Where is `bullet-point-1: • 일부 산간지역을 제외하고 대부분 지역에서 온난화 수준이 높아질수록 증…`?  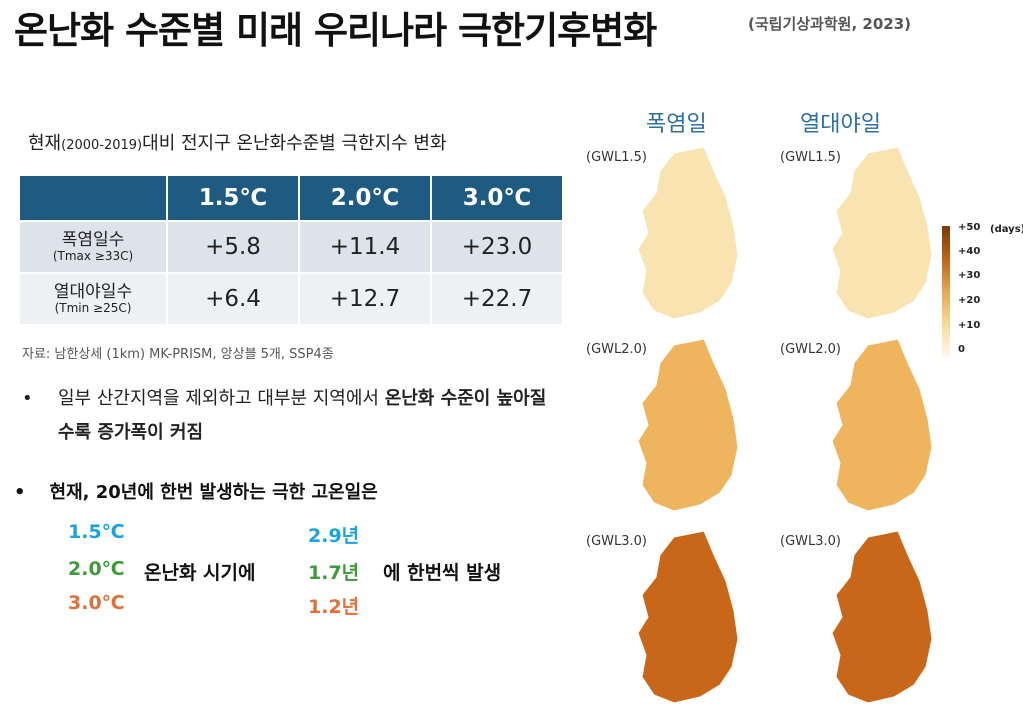
bullet-point-1: • 일부 산간지역을 제외하고 대부분 지역에서 온난화 수준이 높아질수록 증… is located at coordinates (292, 416).